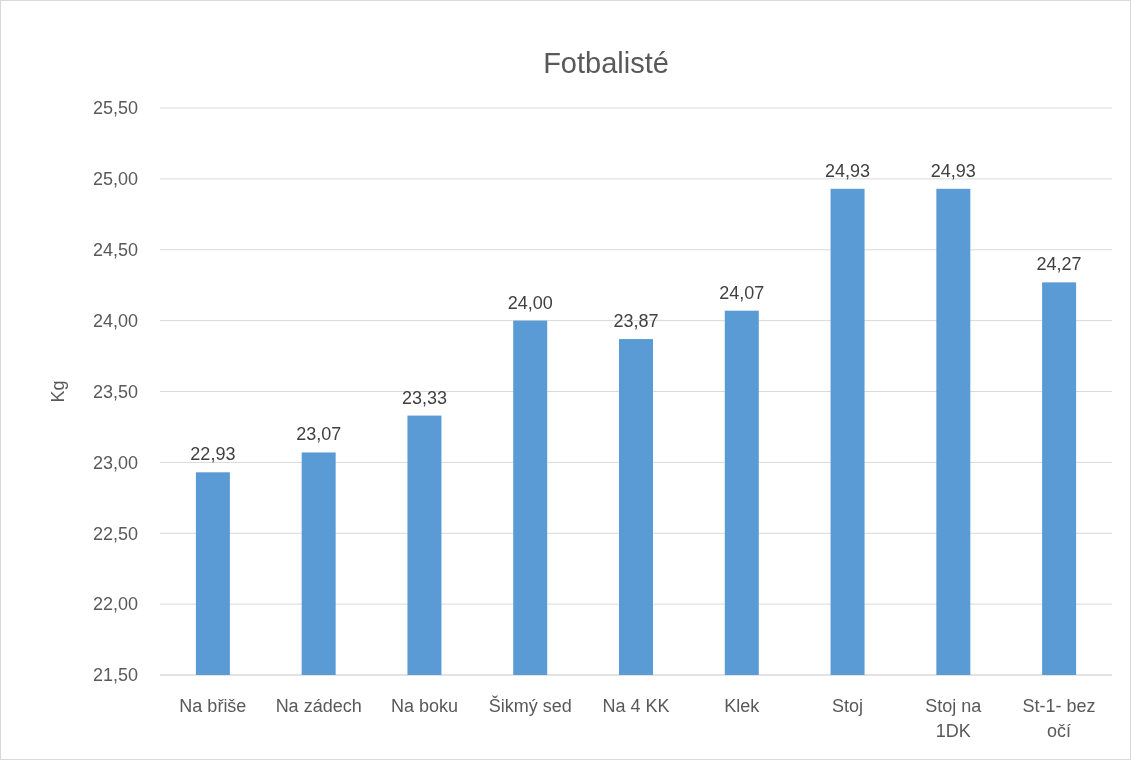  Describe the element at coordinates (115, 108) in the screenshot. I see `y-tick-label: 25,50` at that location.